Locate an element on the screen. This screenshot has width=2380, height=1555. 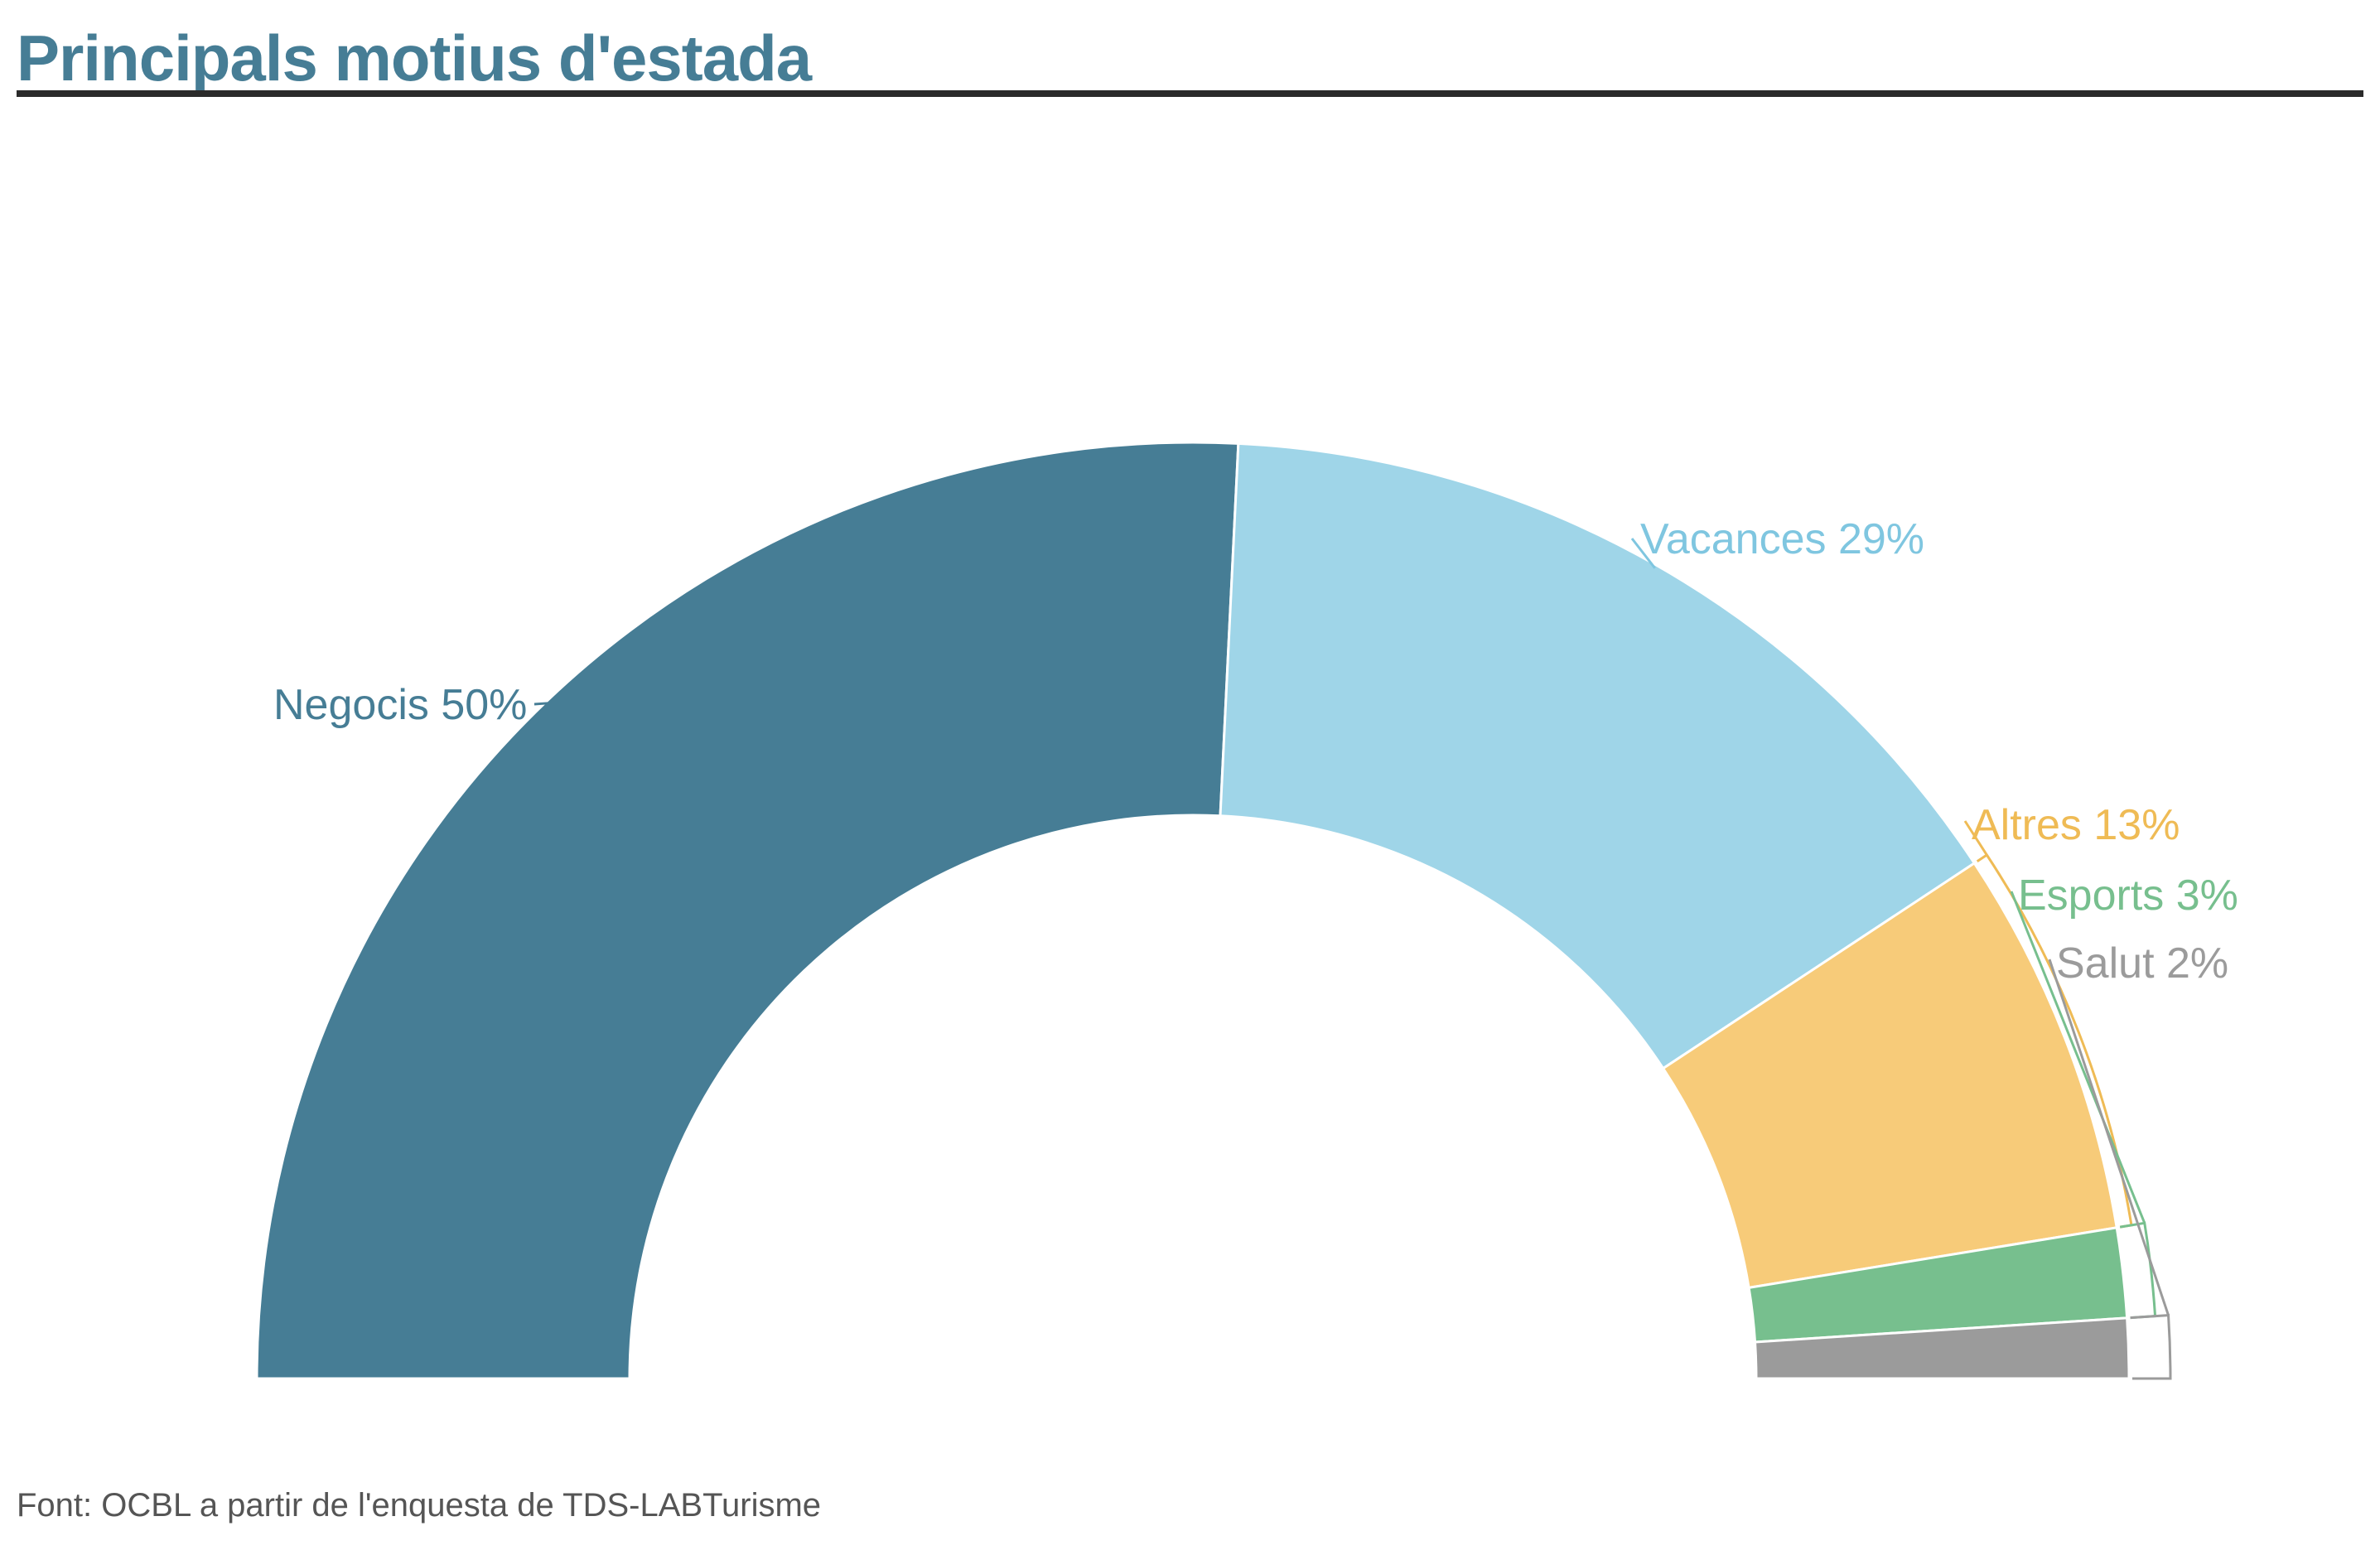
slice-vacances is located at coordinates (1598, 756).